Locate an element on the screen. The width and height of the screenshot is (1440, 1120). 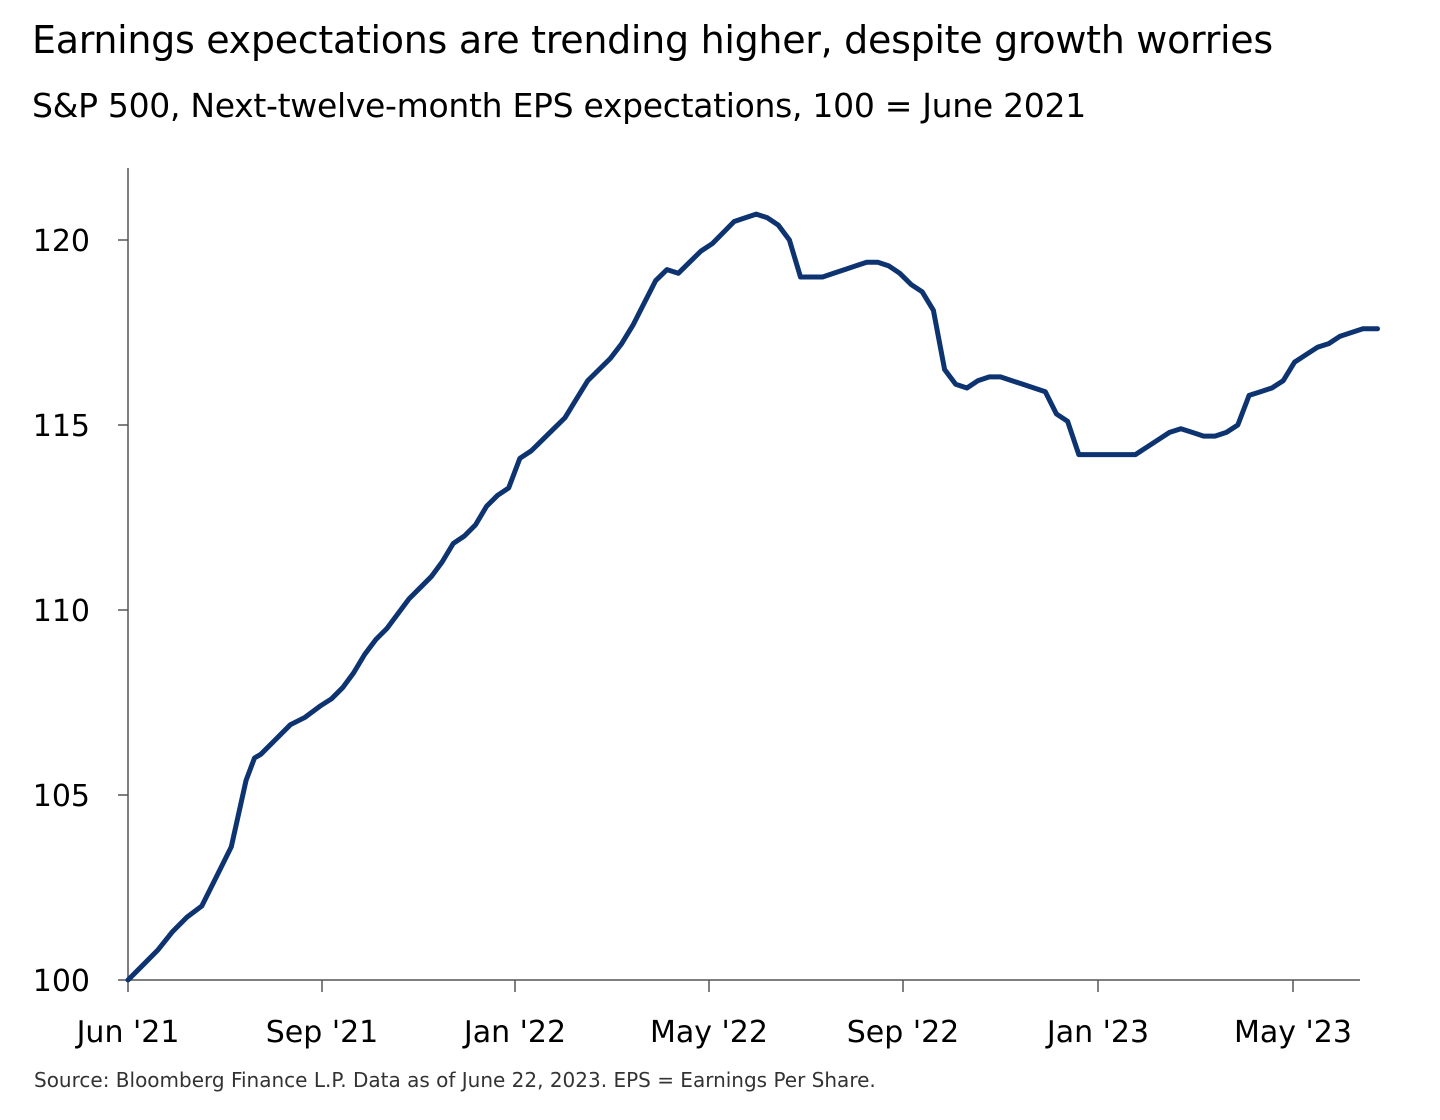
x-tick-label: May '22 is located at coordinates (709, 1032).